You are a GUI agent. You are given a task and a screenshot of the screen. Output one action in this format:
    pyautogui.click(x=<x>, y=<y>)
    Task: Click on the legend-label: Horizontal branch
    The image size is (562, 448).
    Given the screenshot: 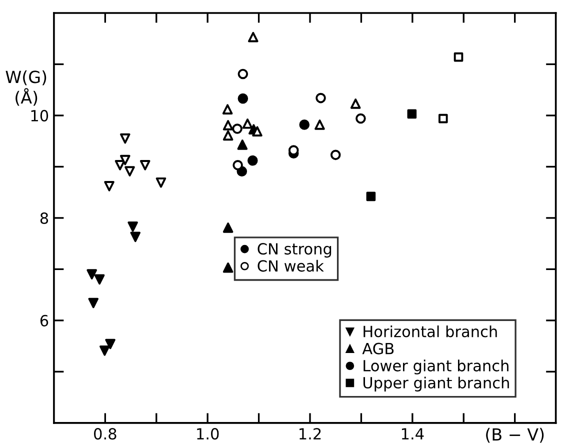 What is the action you would take?
    pyautogui.click(x=430, y=331)
    